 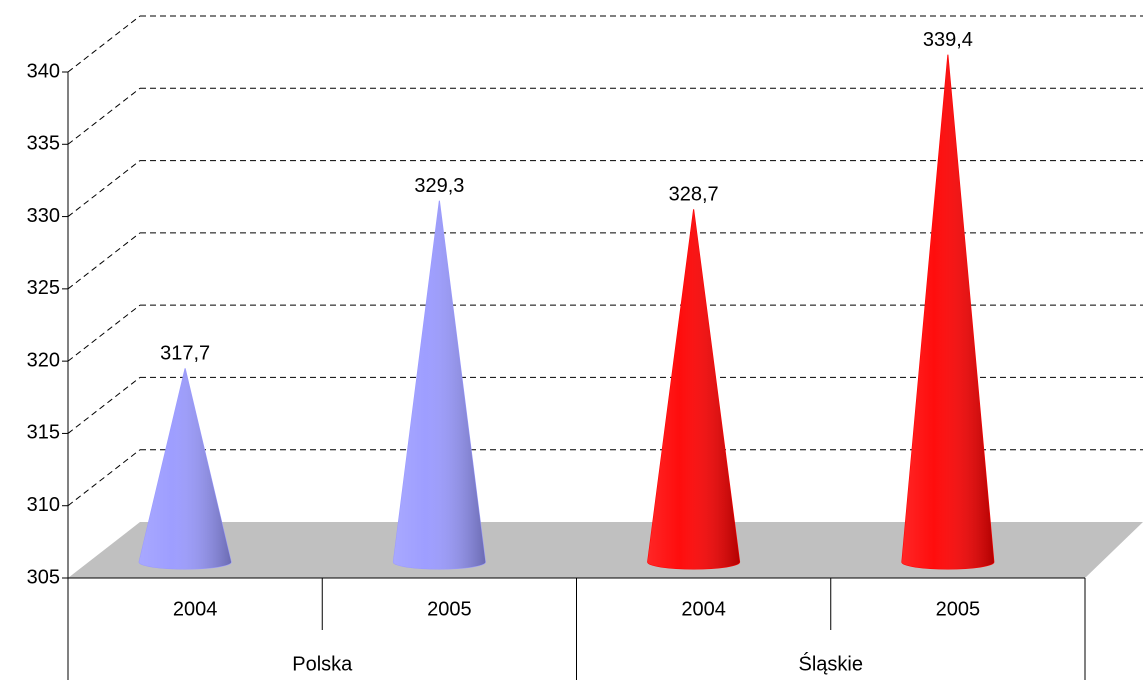 What do you see at coordinates (43, 360) in the screenshot?
I see `y-tick-label: 320` at bounding box center [43, 360].